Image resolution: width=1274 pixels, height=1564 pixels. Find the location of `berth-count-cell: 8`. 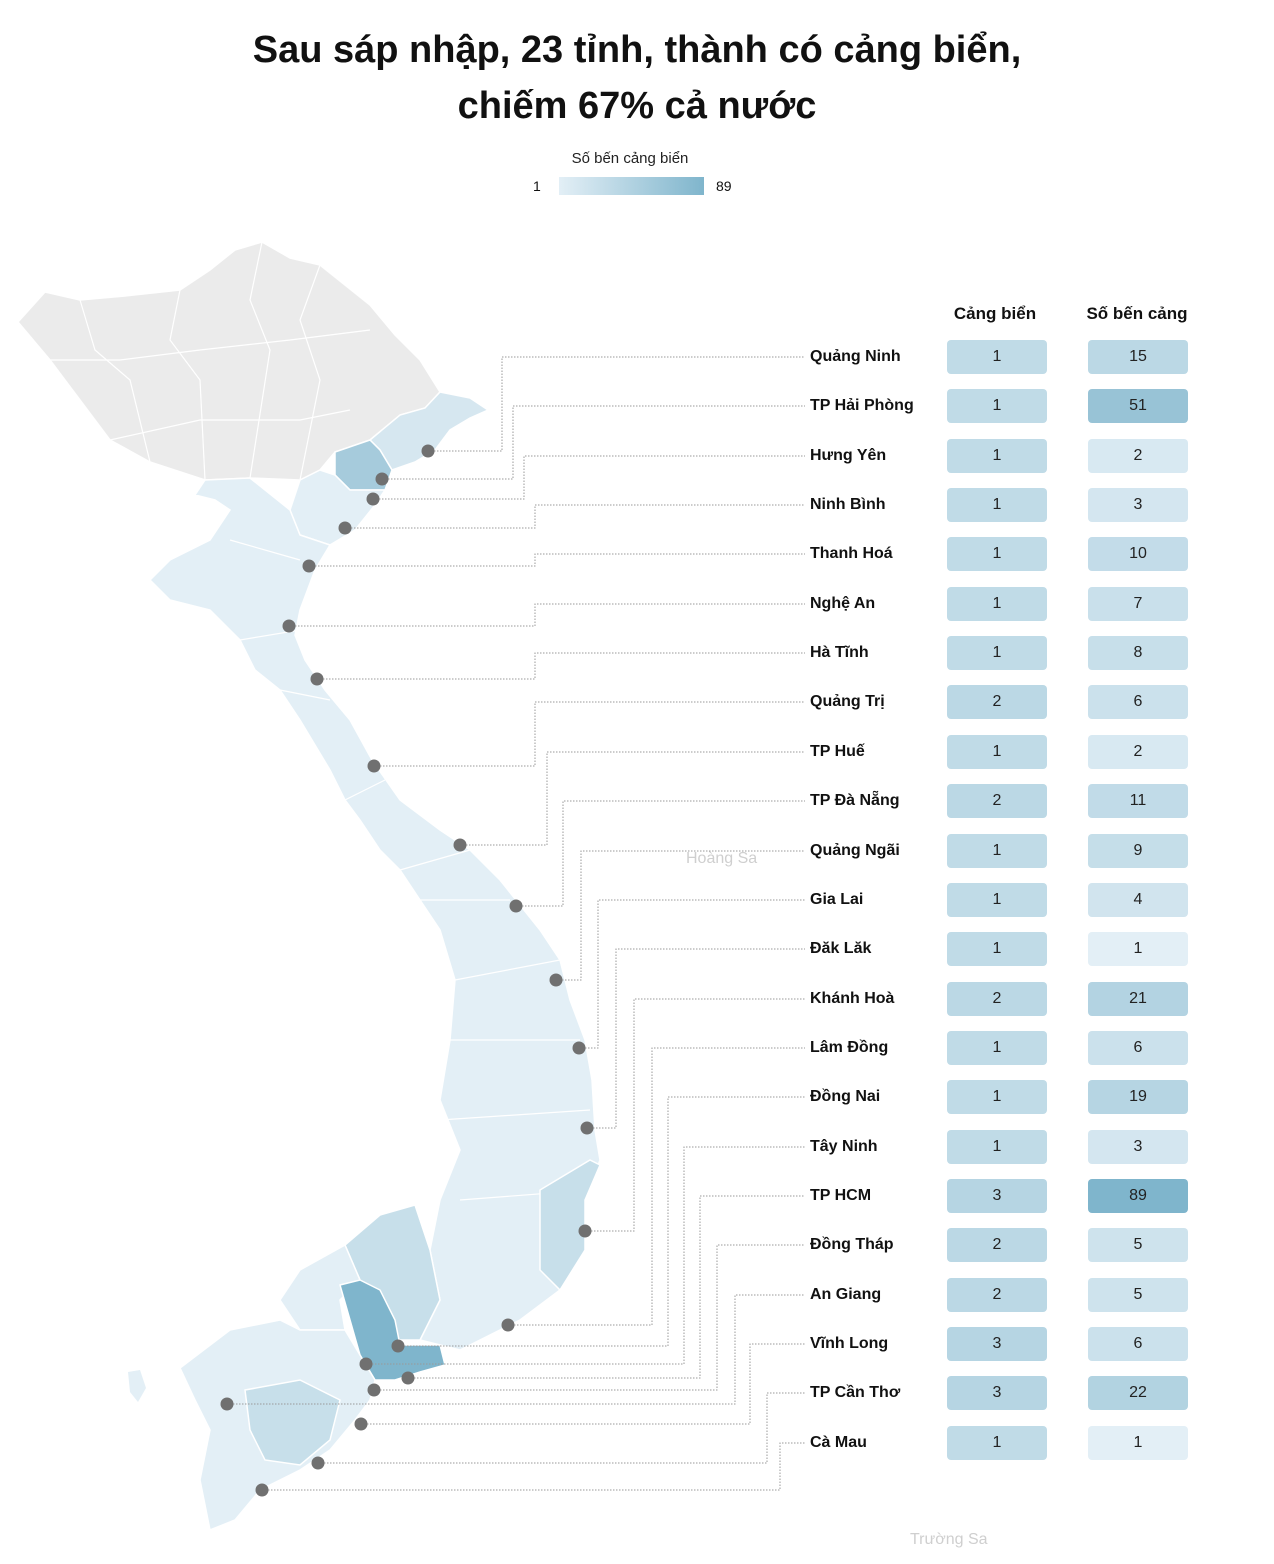

berth-count-cell: 8 is located at coordinates (1138, 653).